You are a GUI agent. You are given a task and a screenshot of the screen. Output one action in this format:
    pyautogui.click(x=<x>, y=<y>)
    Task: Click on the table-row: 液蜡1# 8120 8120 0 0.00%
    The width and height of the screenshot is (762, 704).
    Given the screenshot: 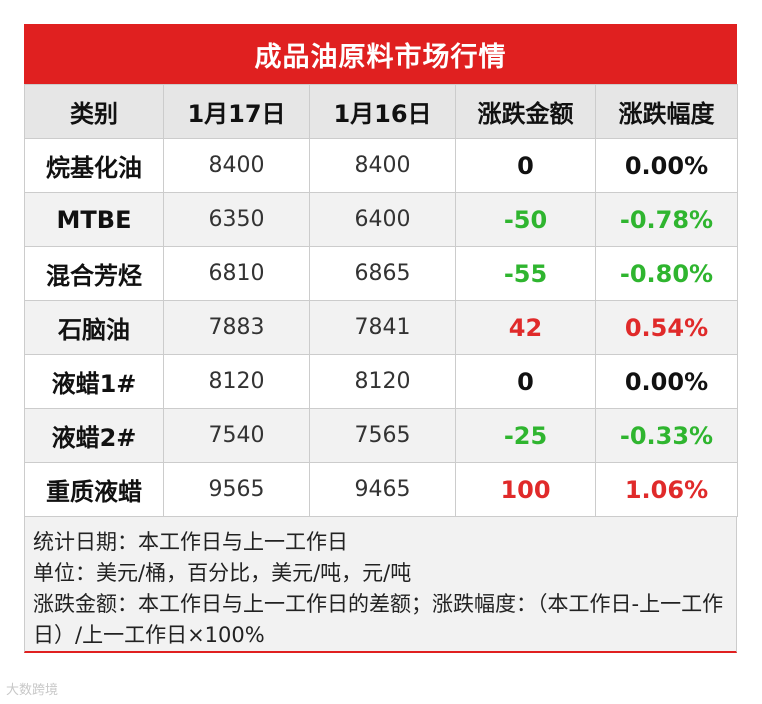 What is the action you would take?
    pyautogui.click(x=381, y=381)
    